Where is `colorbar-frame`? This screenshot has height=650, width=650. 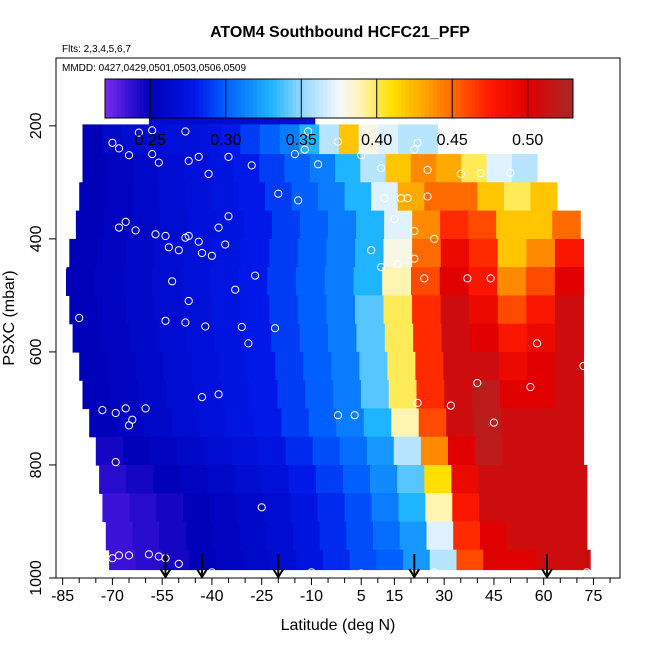
colorbar-frame is located at coordinates (339, 98).